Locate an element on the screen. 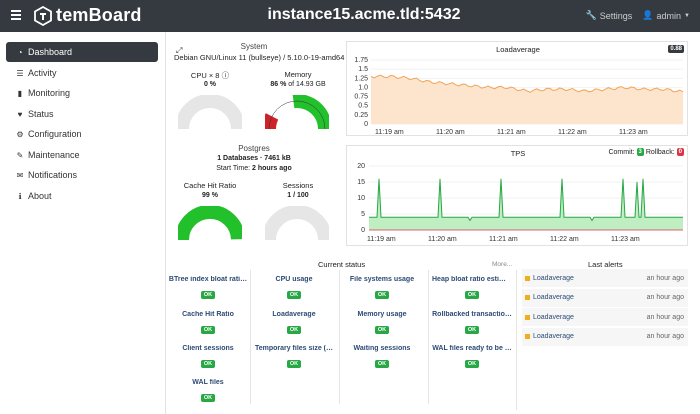 This screenshot has height=414, width=700. status-card: Cache Hit Ratio OK is located at coordinates (208, 325).